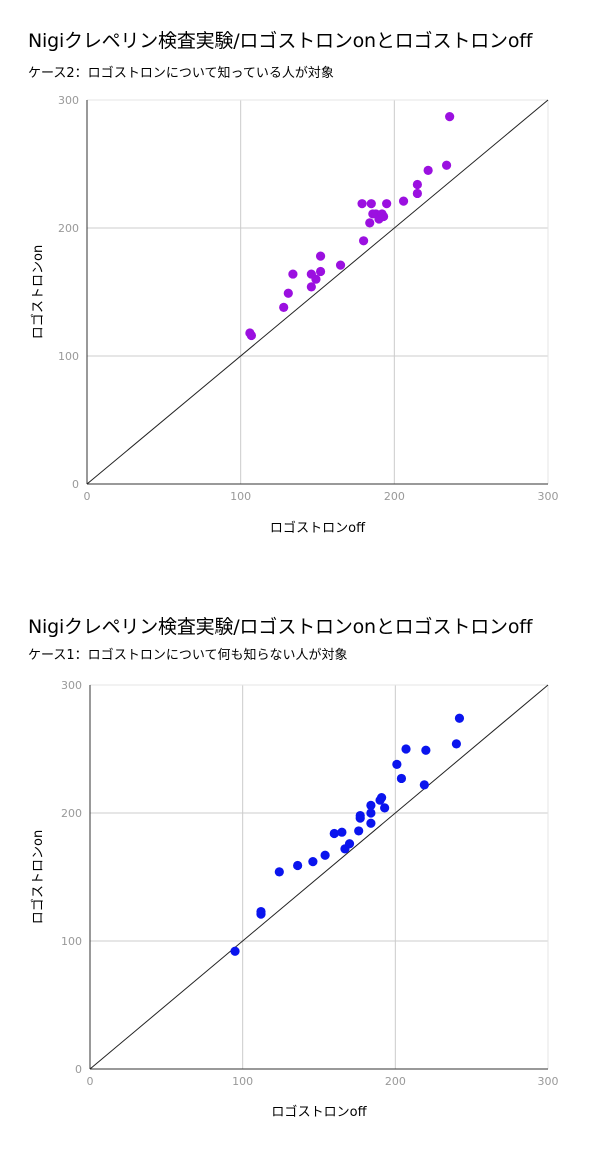 The height and width of the screenshot is (1153, 600). Describe the element at coordinates (181, 73) in the screenshot. I see `chart-subtitle: ケース2：ロゴストロンについて知っている人が対象` at that location.